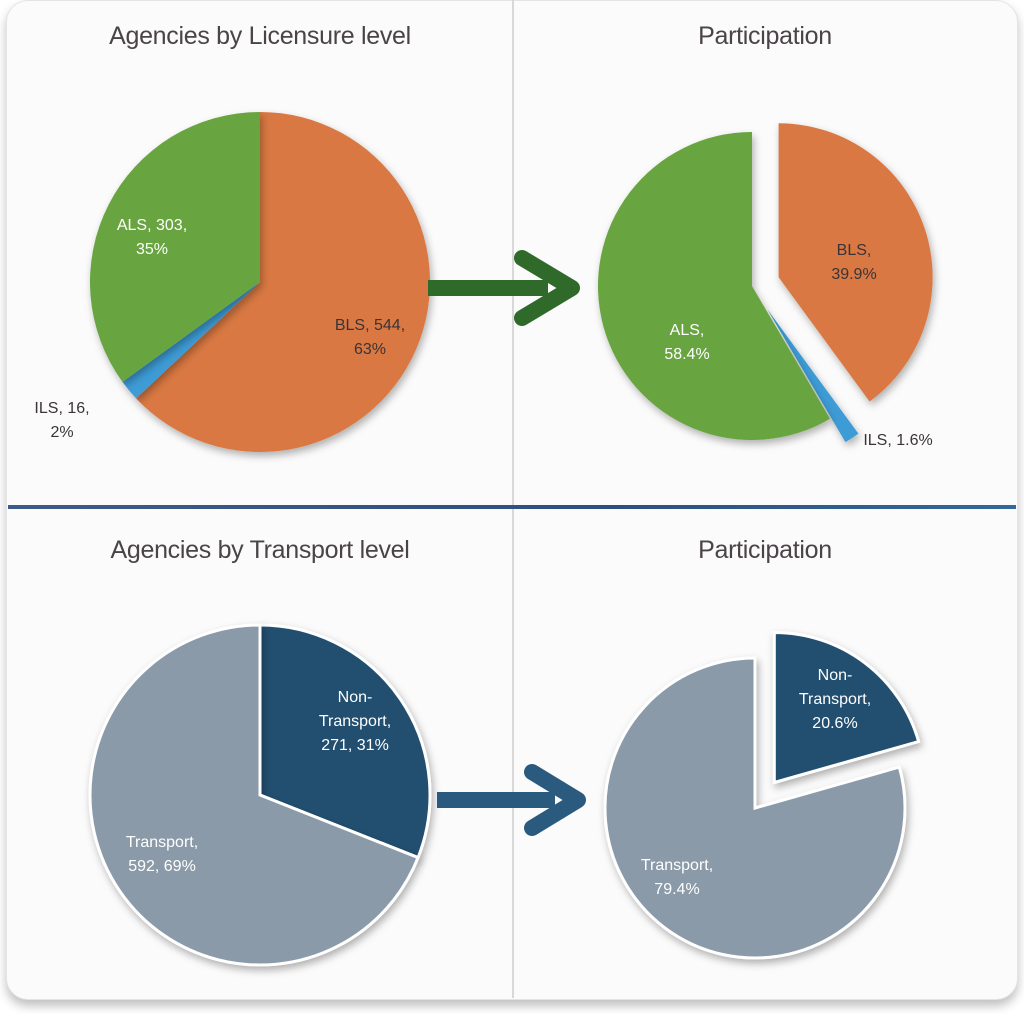  Describe the element at coordinates (677, 877) in the screenshot. I see `label-transport-participation: Transport, 79.4%` at that location.